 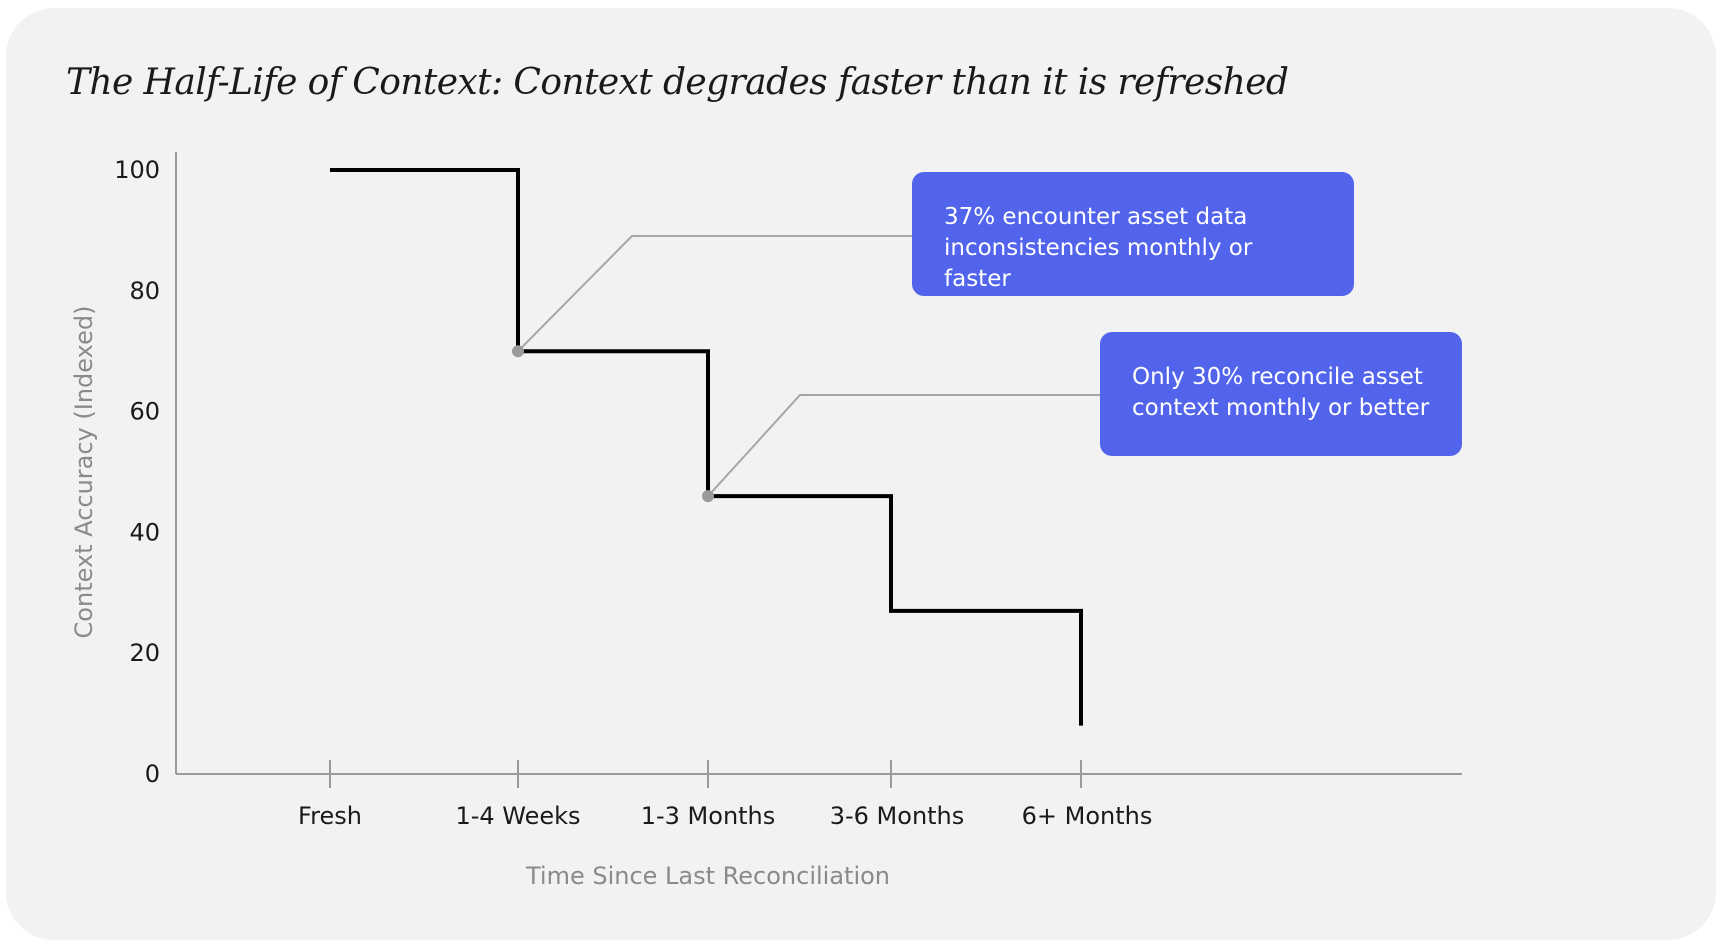 What do you see at coordinates (144, 412) in the screenshot?
I see `y-tick-label: 60` at bounding box center [144, 412].